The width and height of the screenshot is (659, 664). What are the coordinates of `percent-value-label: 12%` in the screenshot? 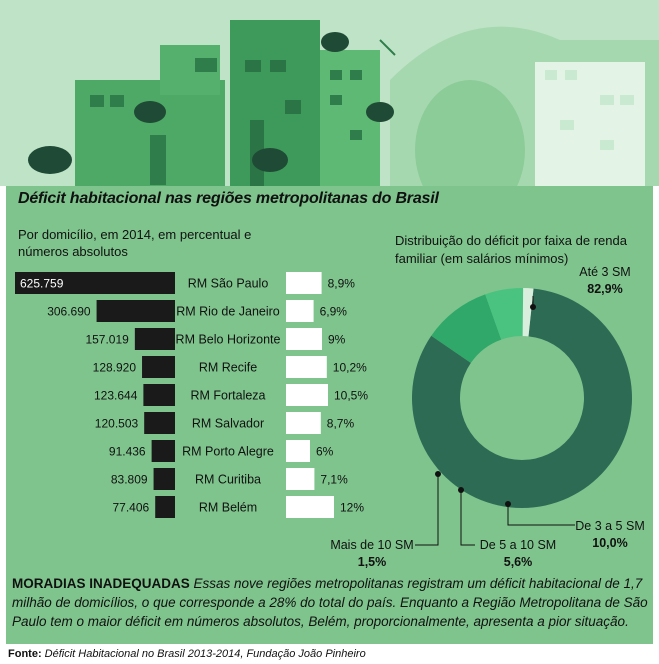 It's located at (352, 508).